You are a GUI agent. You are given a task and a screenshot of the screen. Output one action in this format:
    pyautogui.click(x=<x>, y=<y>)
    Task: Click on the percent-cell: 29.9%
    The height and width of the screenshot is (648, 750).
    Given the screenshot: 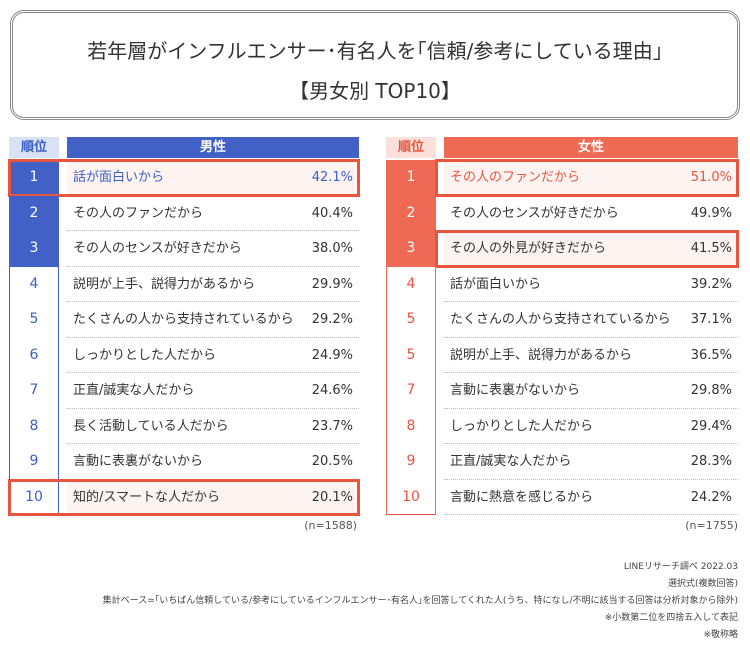 What is the action you would take?
    pyautogui.click(x=332, y=284)
    